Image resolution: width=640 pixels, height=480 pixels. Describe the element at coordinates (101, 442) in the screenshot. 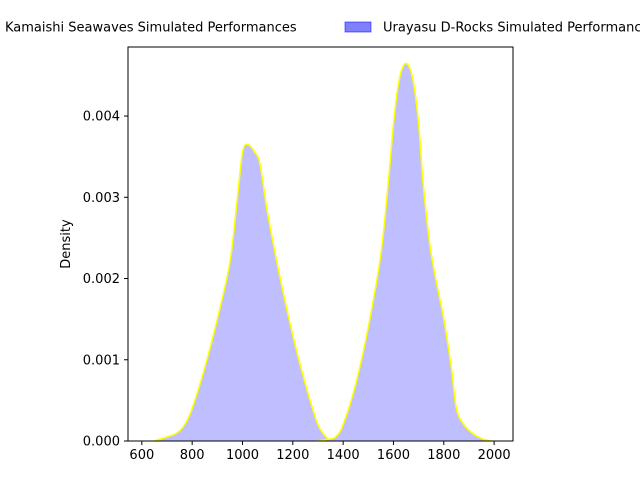

I see `y-tick-label: 0.000` at that location.